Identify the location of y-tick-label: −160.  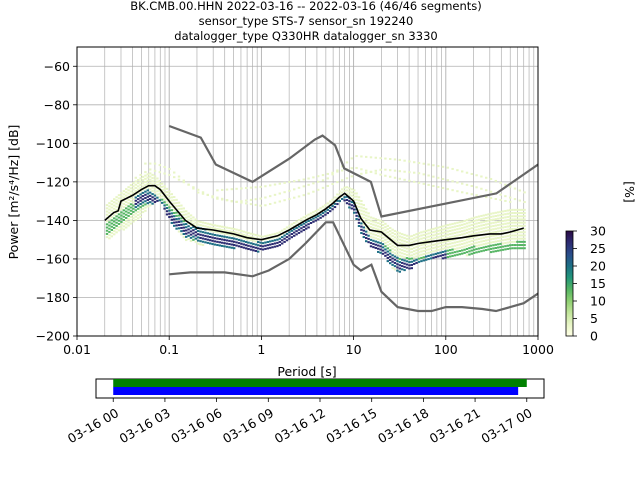
(53, 258).